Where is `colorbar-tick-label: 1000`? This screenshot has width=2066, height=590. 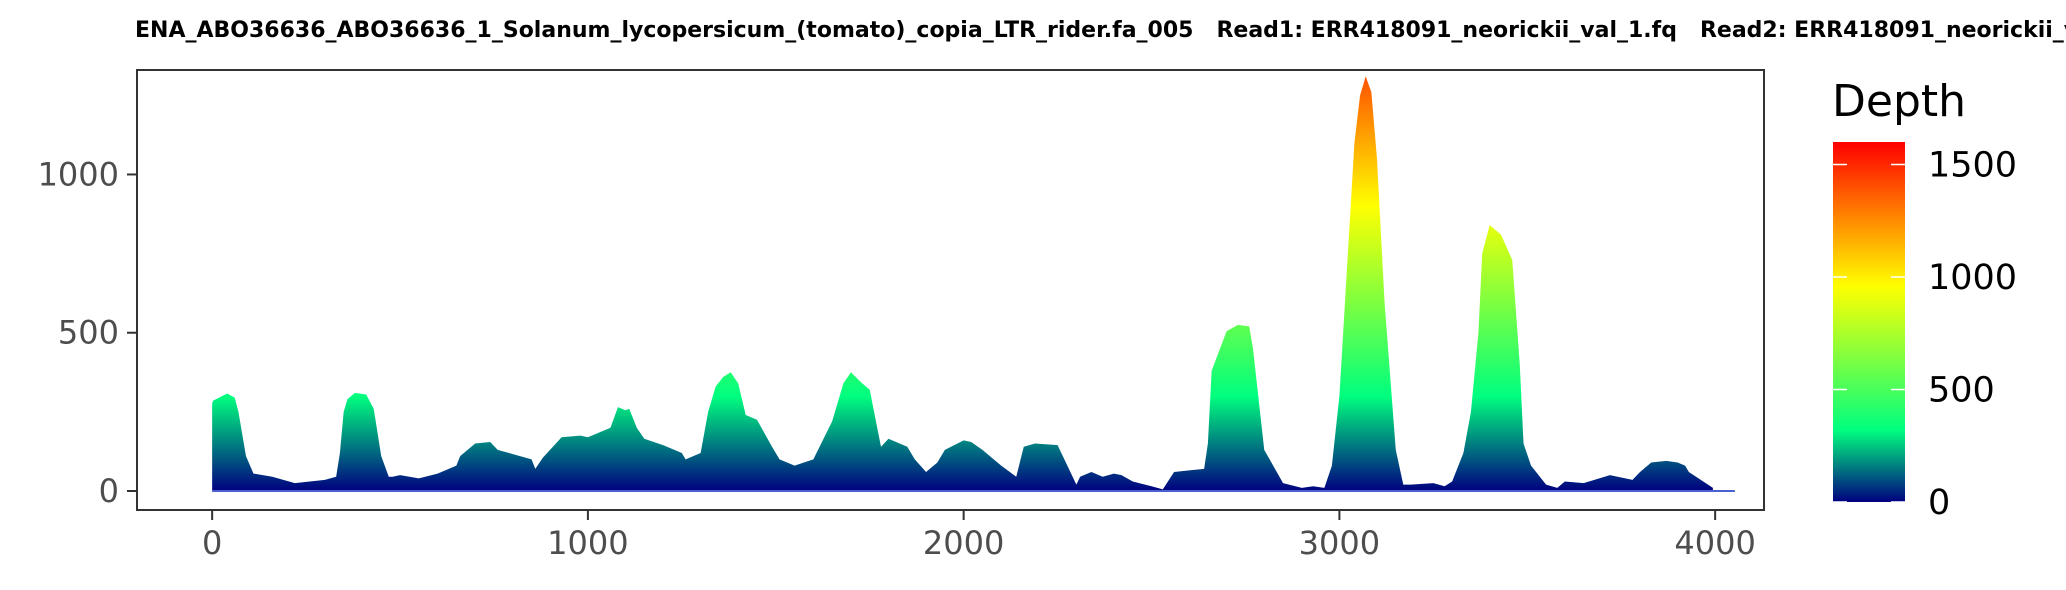
colorbar-tick-label: 1000 is located at coordinates (1972, 278).